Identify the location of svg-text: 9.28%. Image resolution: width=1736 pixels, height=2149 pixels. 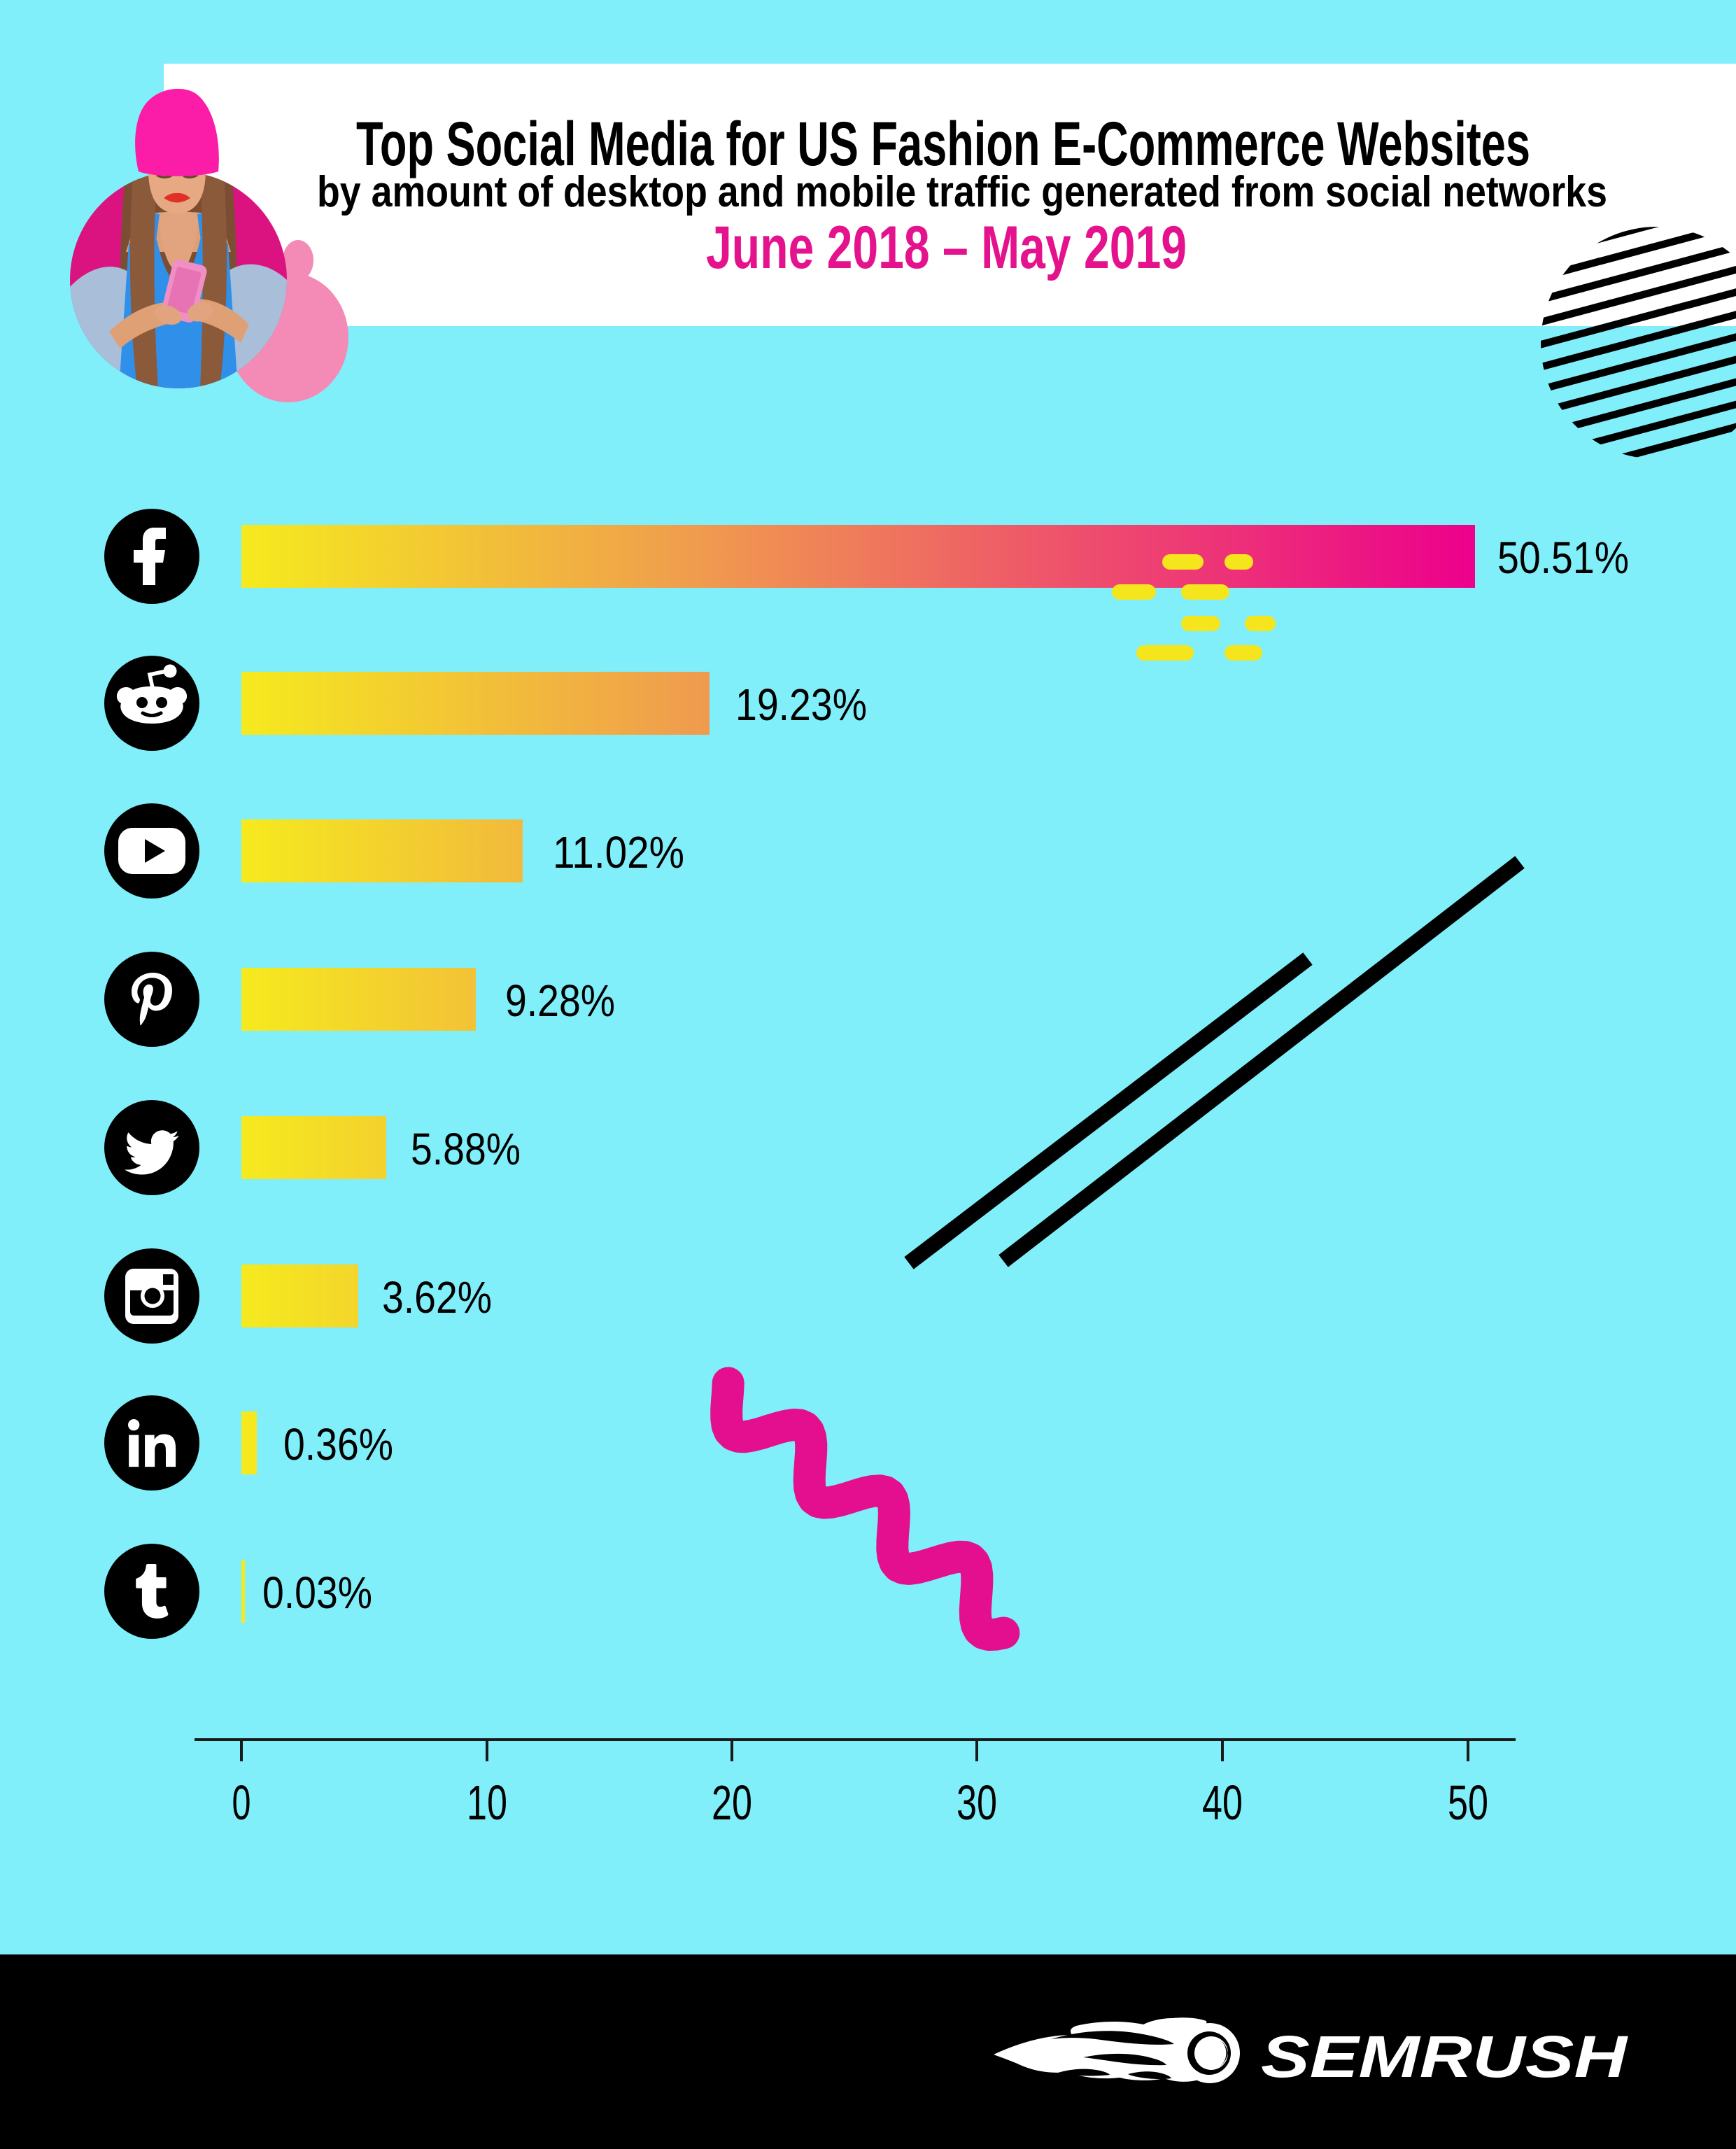
(560, 1000).